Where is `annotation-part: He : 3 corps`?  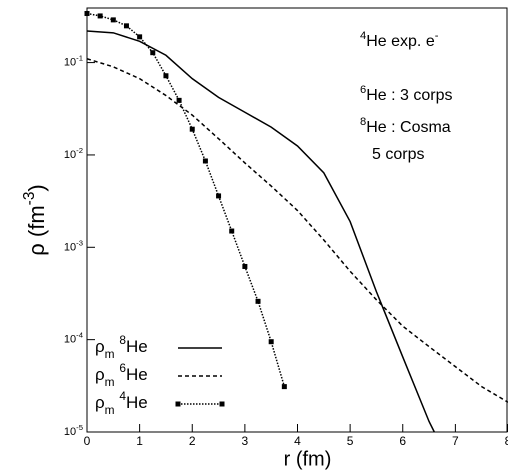
annotation-part: He : 3 corps is located at coordinates (409, 95).